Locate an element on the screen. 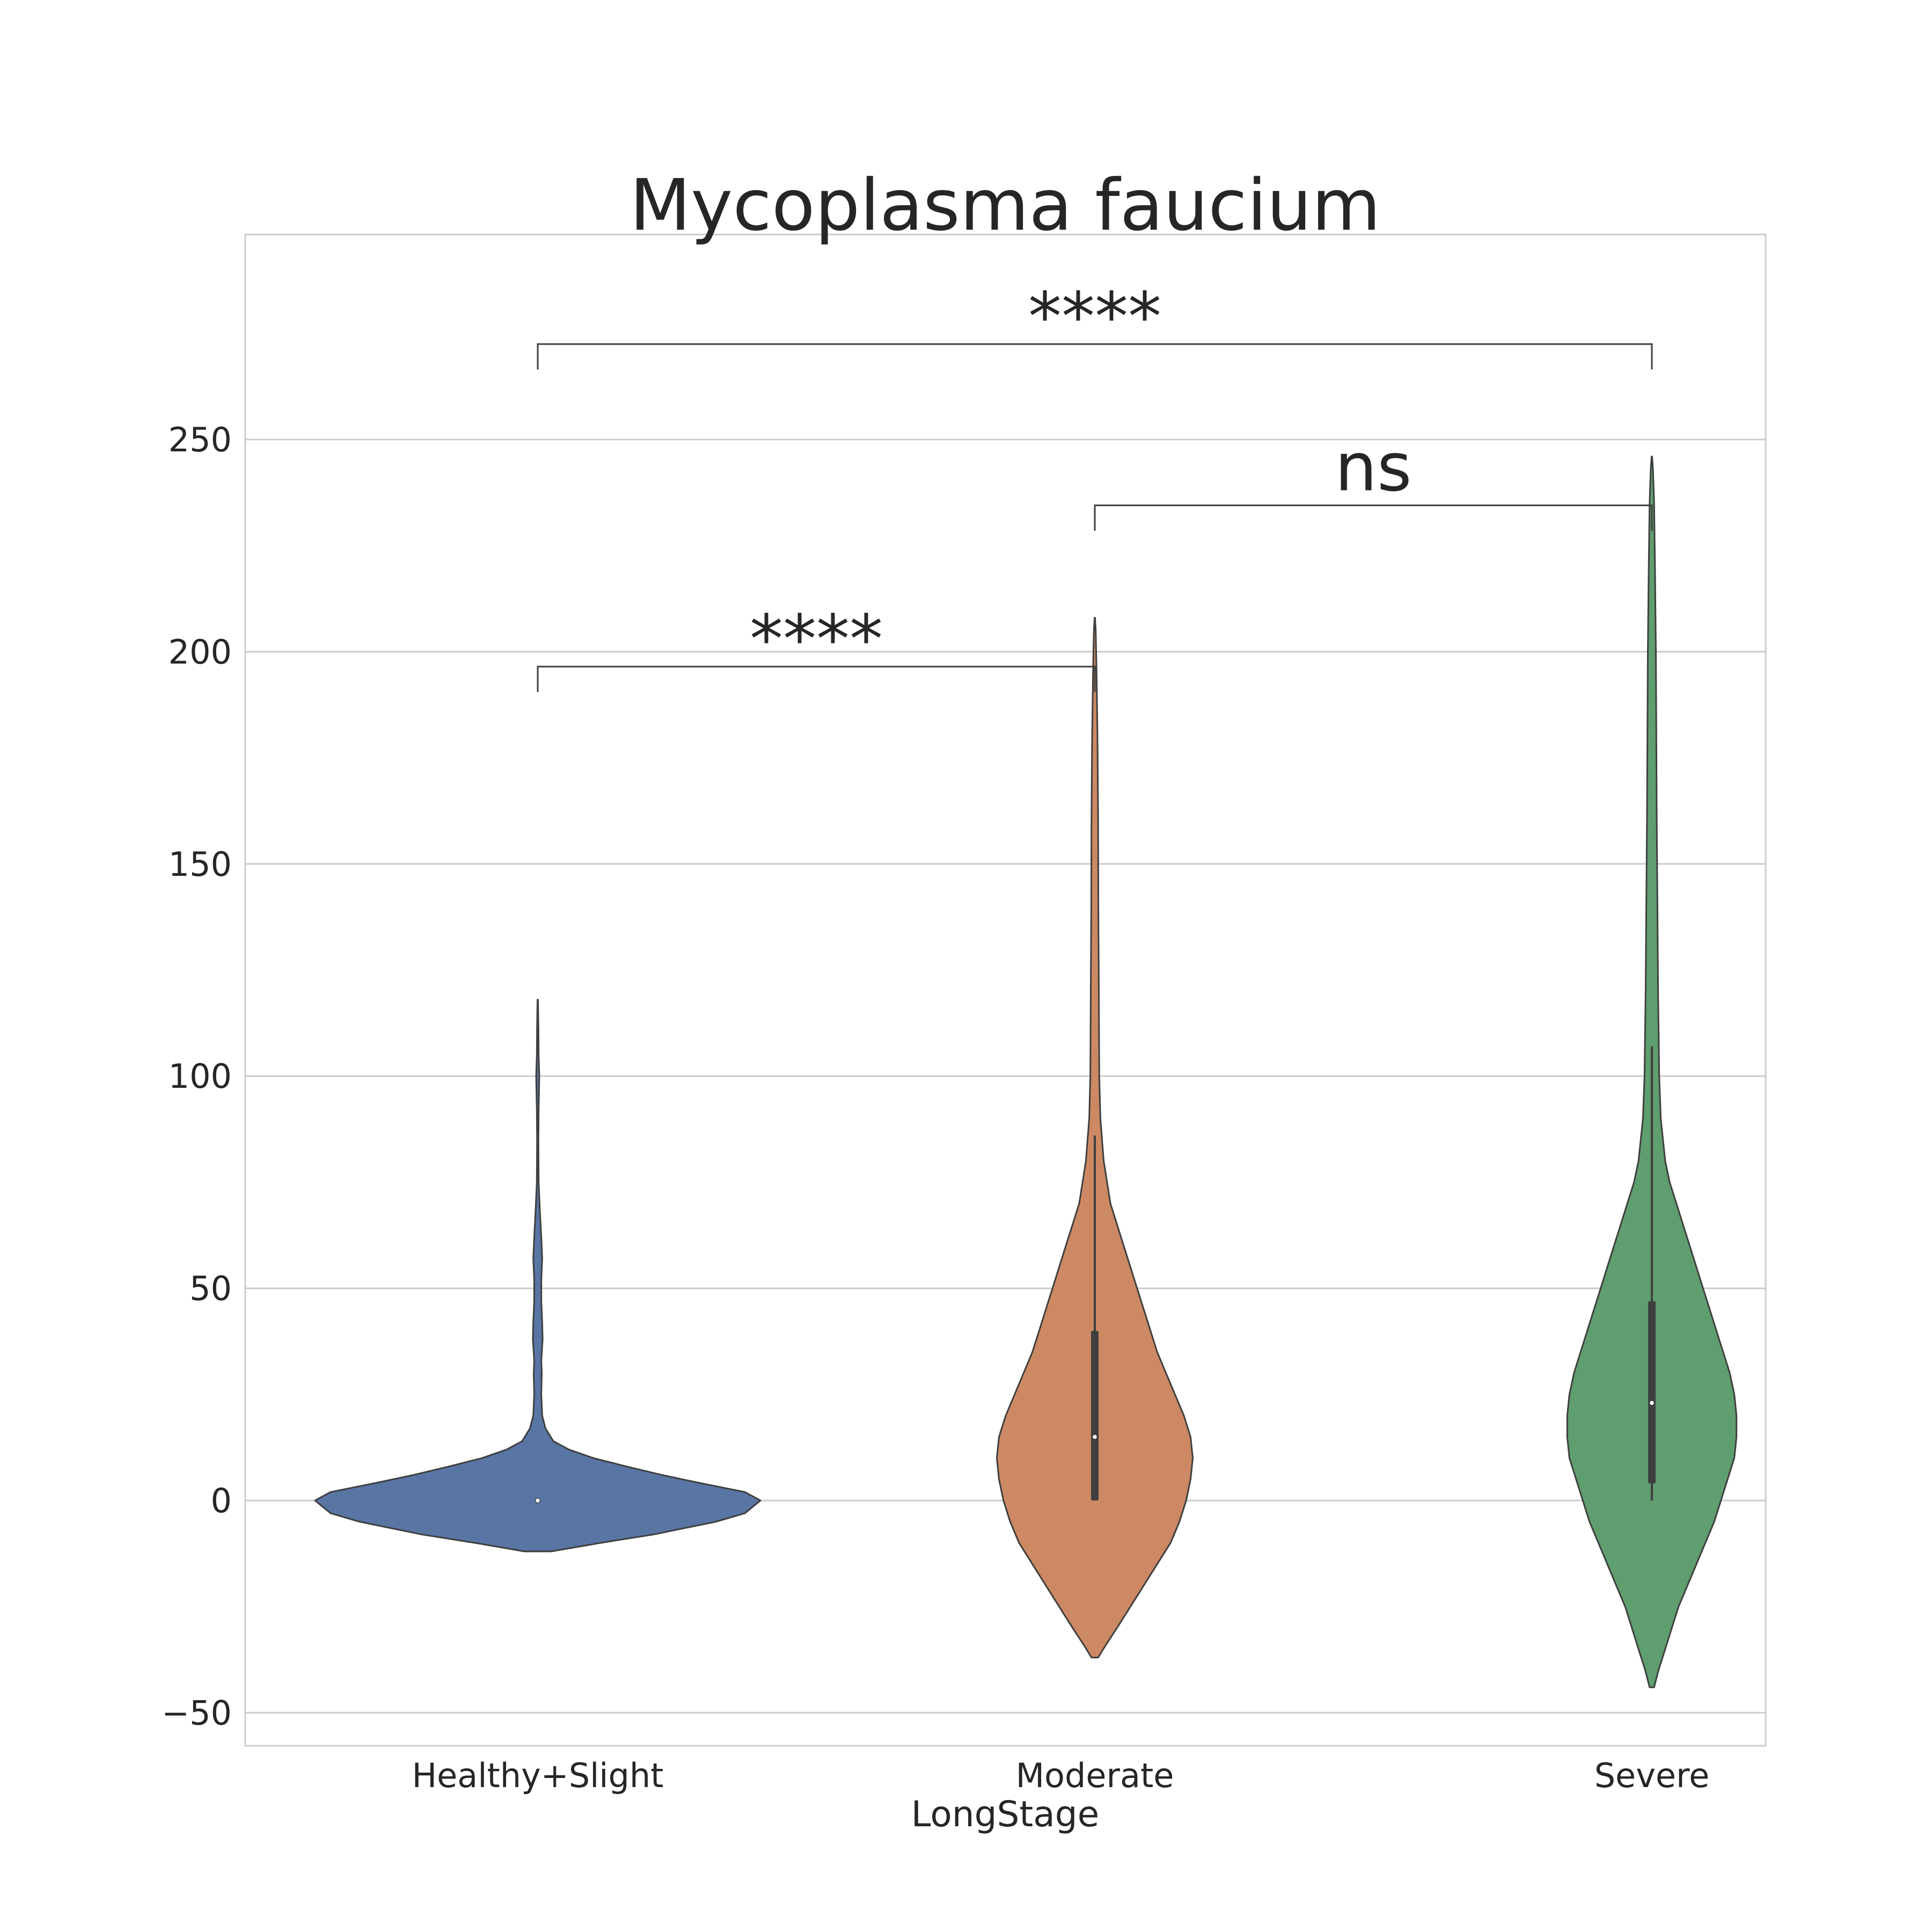 The width and height of the screenshot is (1932, 1932). y-tick-label: 200 is located at coordinates (200, 651).